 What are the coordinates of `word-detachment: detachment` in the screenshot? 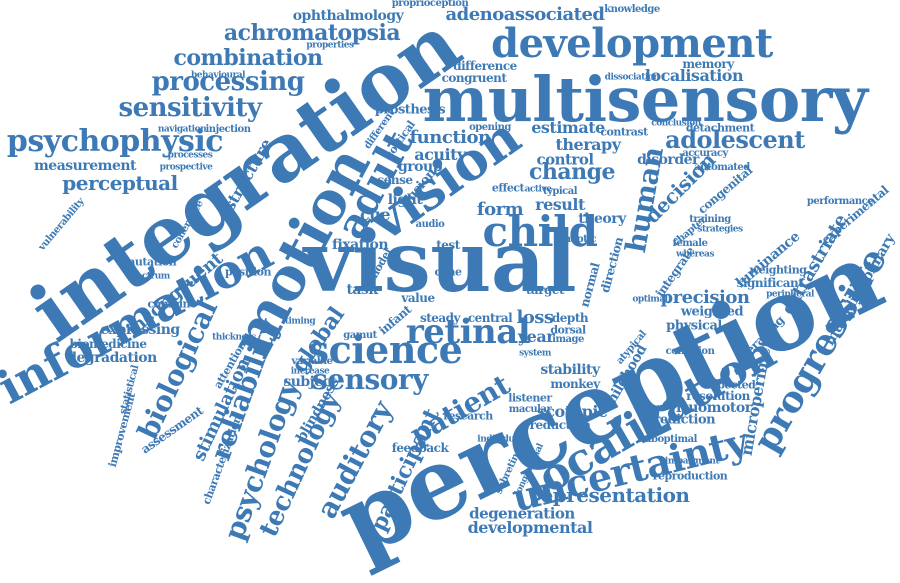 It's located at (720, 128).